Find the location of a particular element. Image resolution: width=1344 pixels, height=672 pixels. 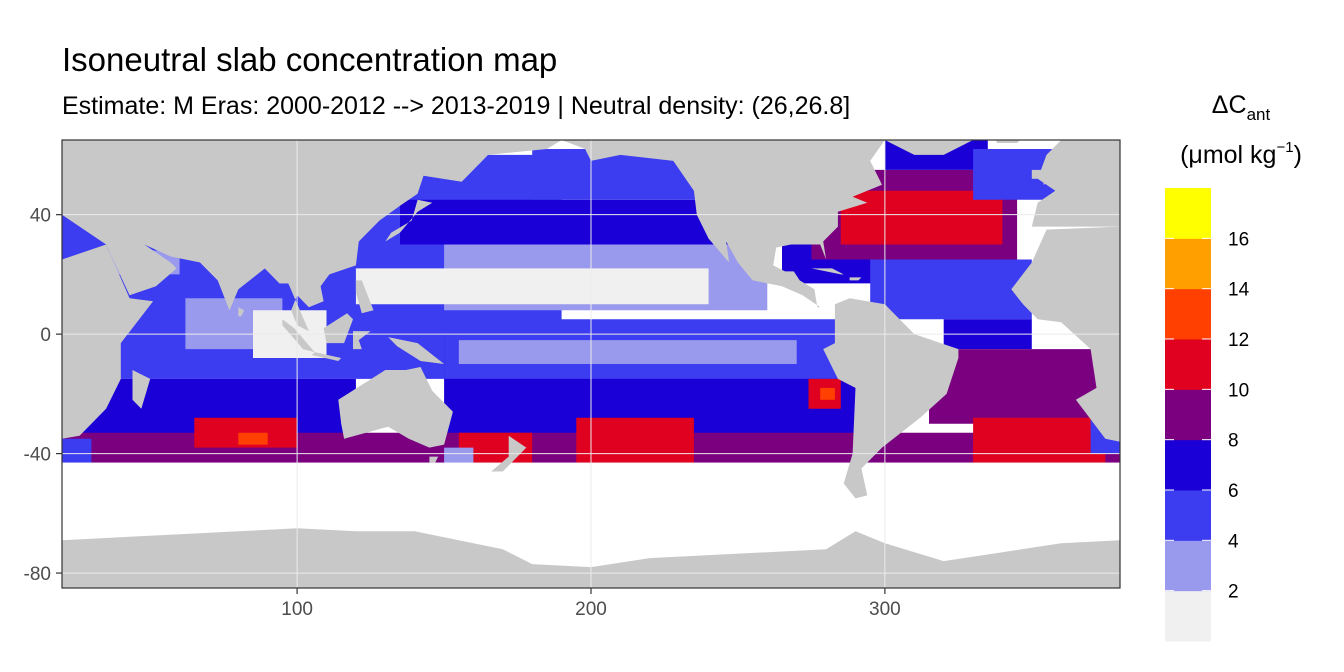

legend-title-sub: ant is located at coordinates (1259, 114).